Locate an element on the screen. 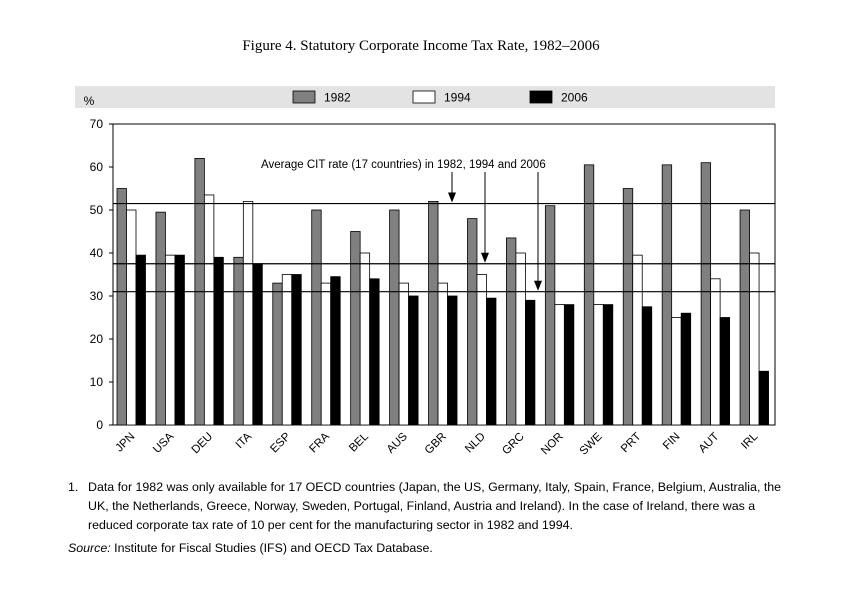  bar-1994-IRL is located at coordinates (754, 339).